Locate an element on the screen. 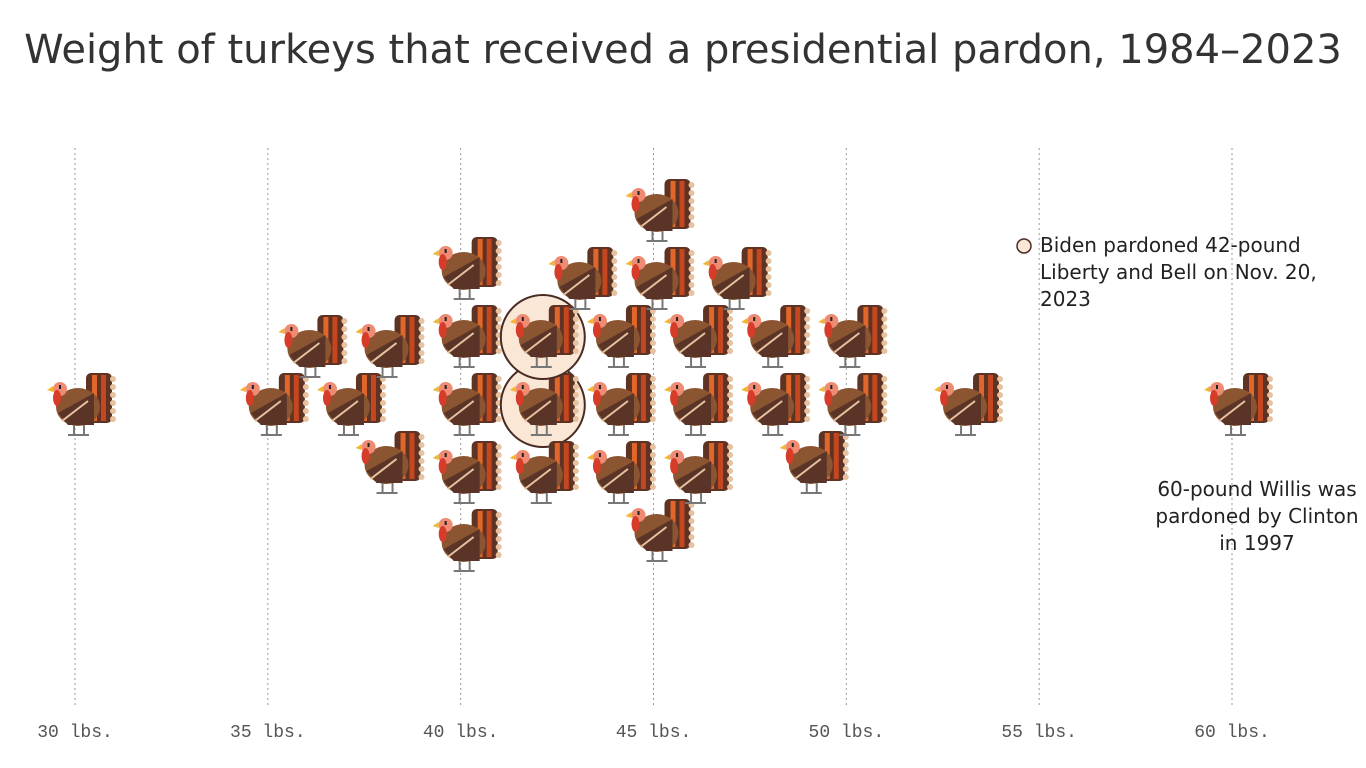 The width and height of the screenshot is (1366, 768). x-tick-label: 60 lbs. is located at coordinates (1232, 733).